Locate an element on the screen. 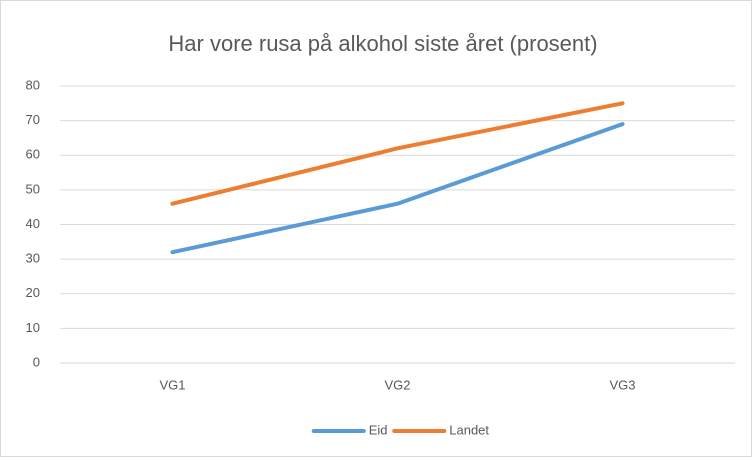  y-tick-label: 0 is located at coordinates (36, 361).